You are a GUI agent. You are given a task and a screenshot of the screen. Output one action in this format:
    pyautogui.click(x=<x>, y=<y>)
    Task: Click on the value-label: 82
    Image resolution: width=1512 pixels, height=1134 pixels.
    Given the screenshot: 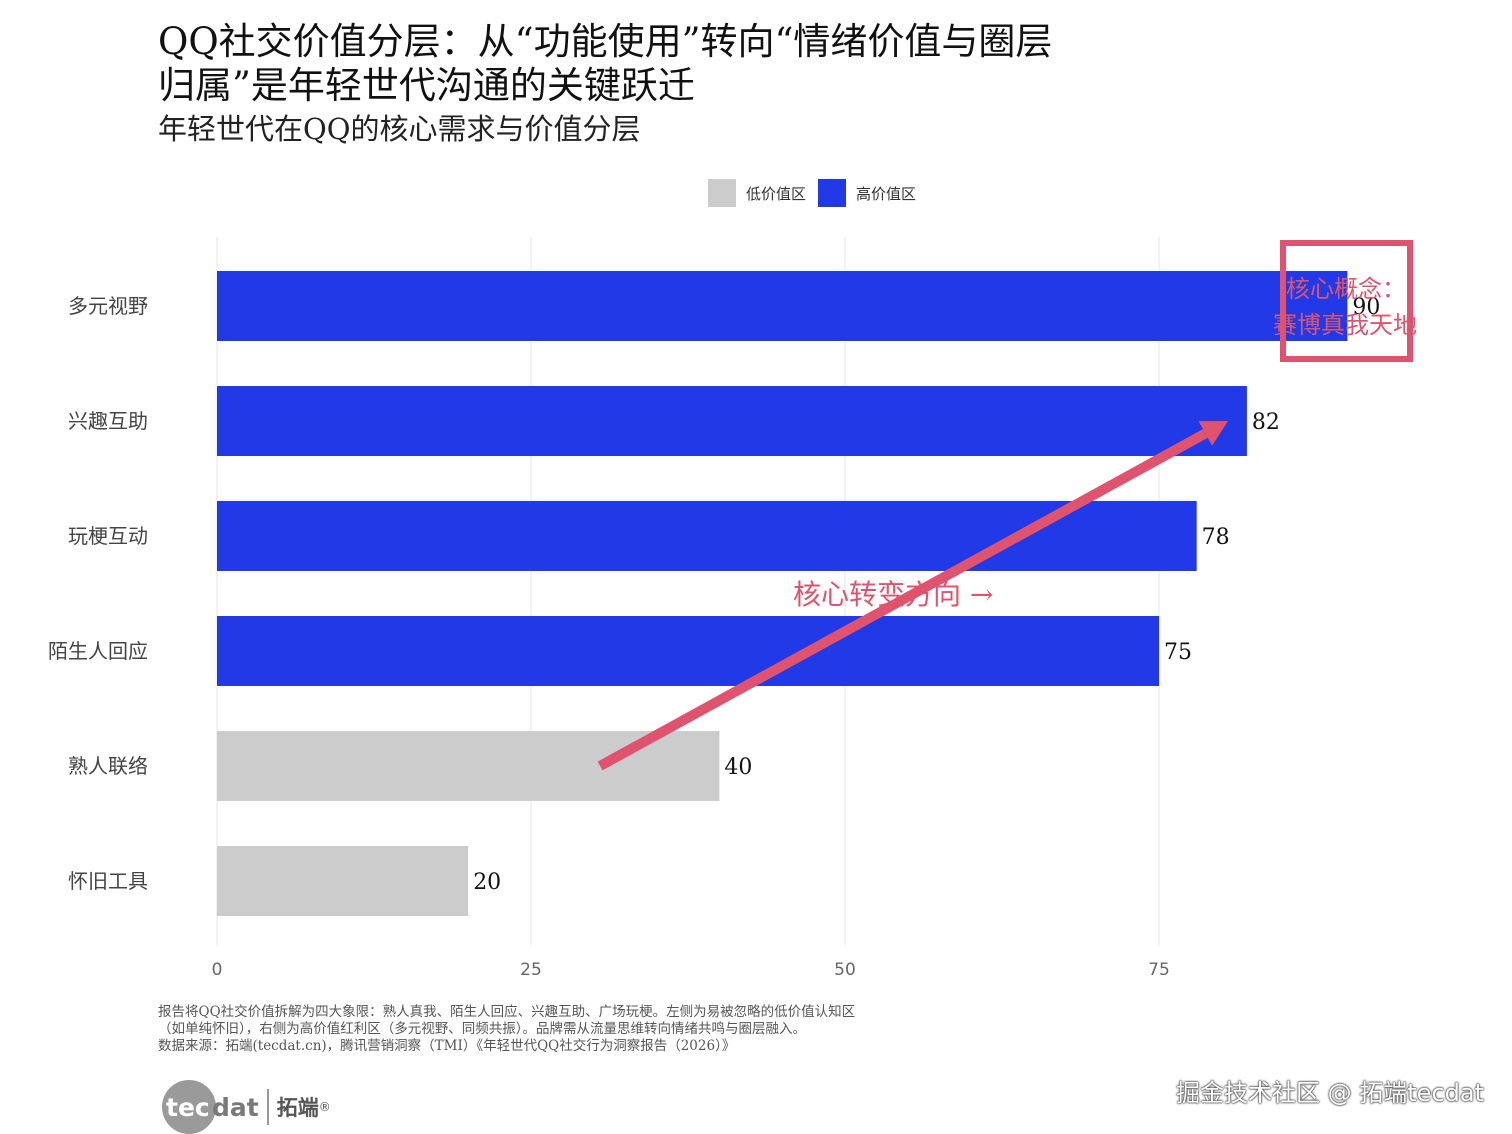 What is the action you would take?
    pyautogui.click(x=1266, y=422)
    